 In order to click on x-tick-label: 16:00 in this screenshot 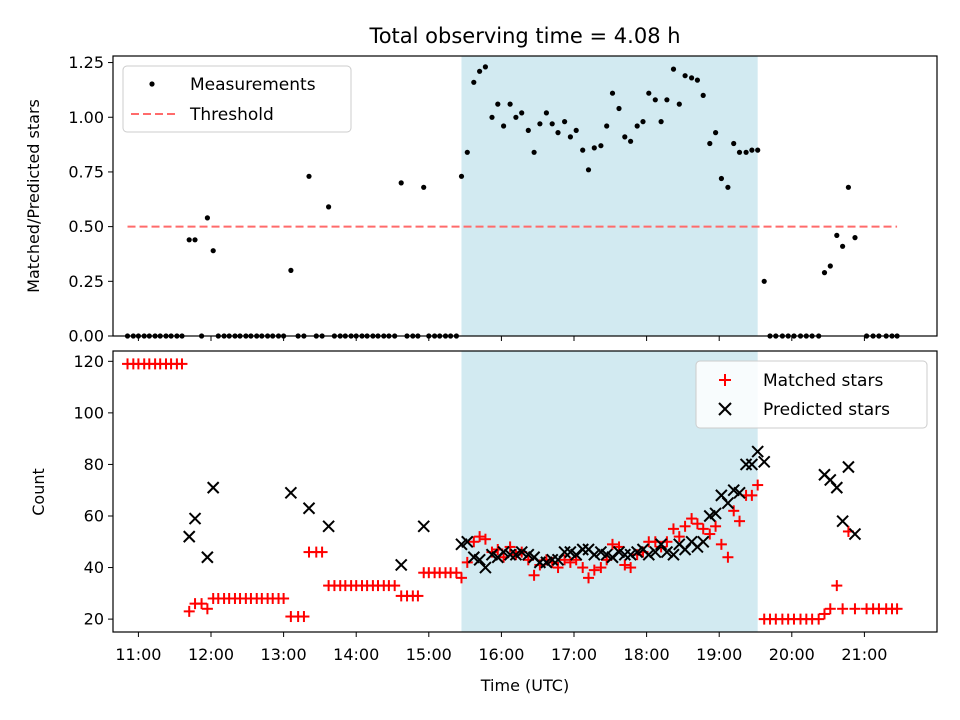, I will do `click(501, 654)`.